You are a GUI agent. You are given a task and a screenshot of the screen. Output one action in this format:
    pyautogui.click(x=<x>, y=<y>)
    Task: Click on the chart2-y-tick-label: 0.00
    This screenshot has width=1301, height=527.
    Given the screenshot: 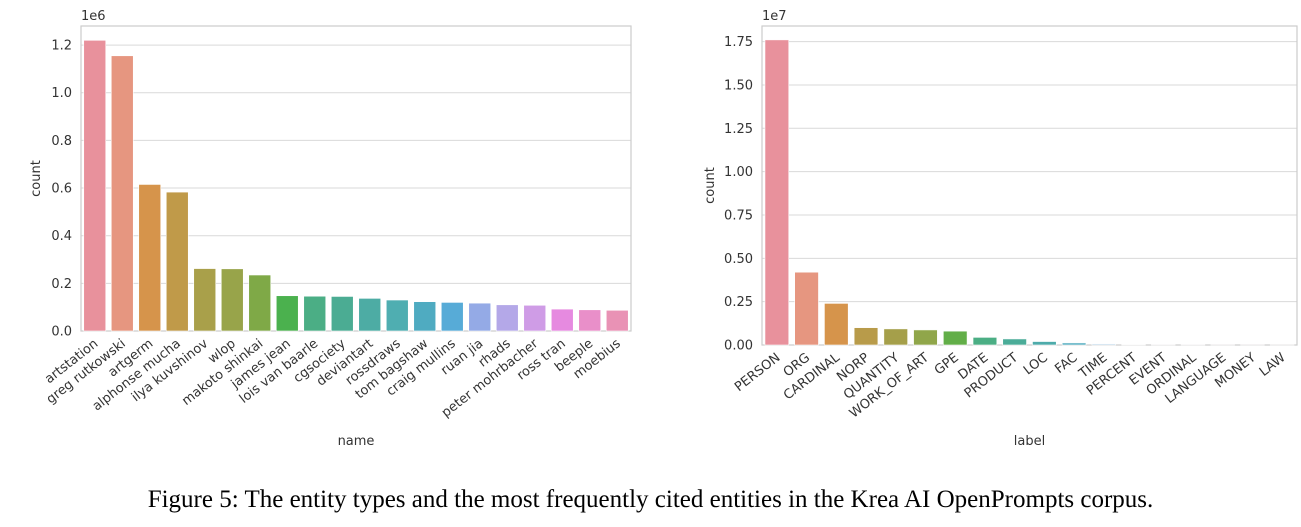 What is the action you would take?
    pyautogui.click(x=738, y=346)
    